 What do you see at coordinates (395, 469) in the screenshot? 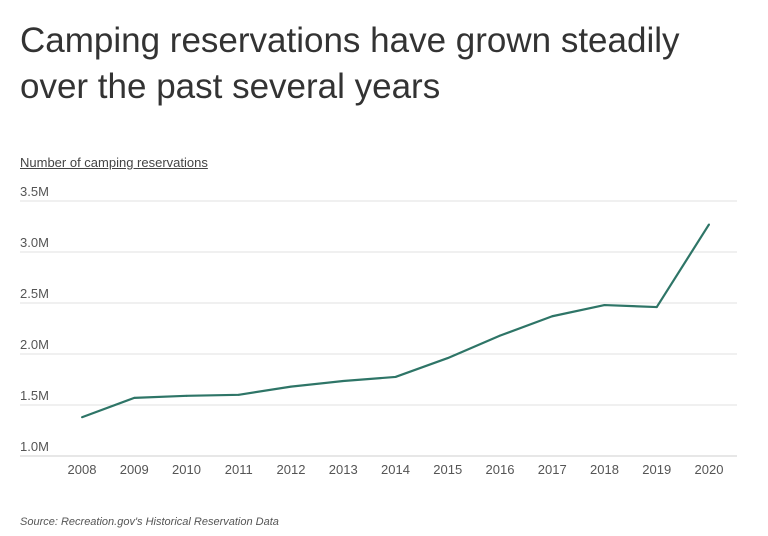
I see `x-tick-label: 2014` at bounding box center [395, 469].